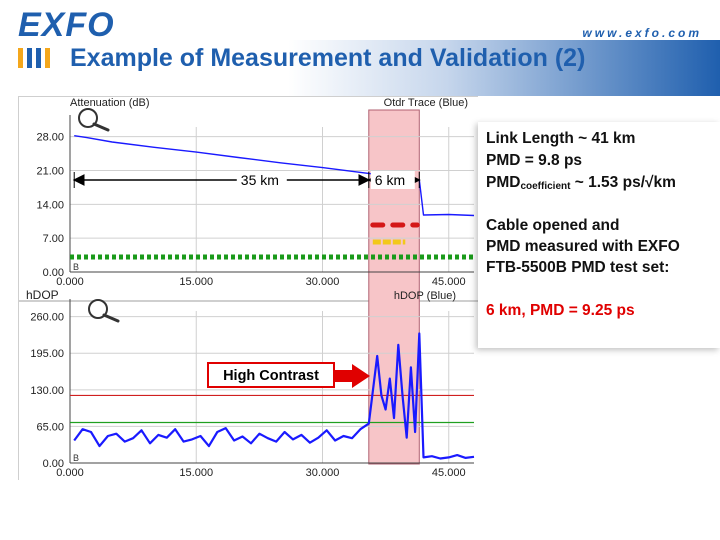  I want to click on exfo-logo: EXFO, so click(66, 25).